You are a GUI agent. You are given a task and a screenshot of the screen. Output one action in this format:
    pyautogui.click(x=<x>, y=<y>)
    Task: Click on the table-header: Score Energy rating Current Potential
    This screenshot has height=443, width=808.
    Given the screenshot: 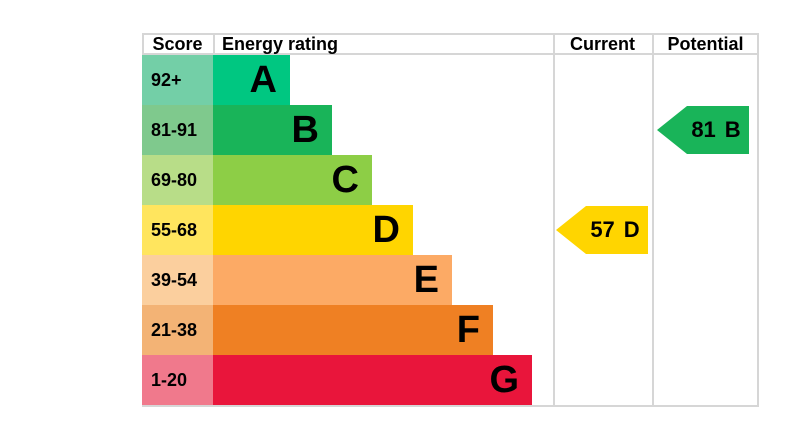 What is the action you would take?
    pyautogui.click(x=450, y=44)
    